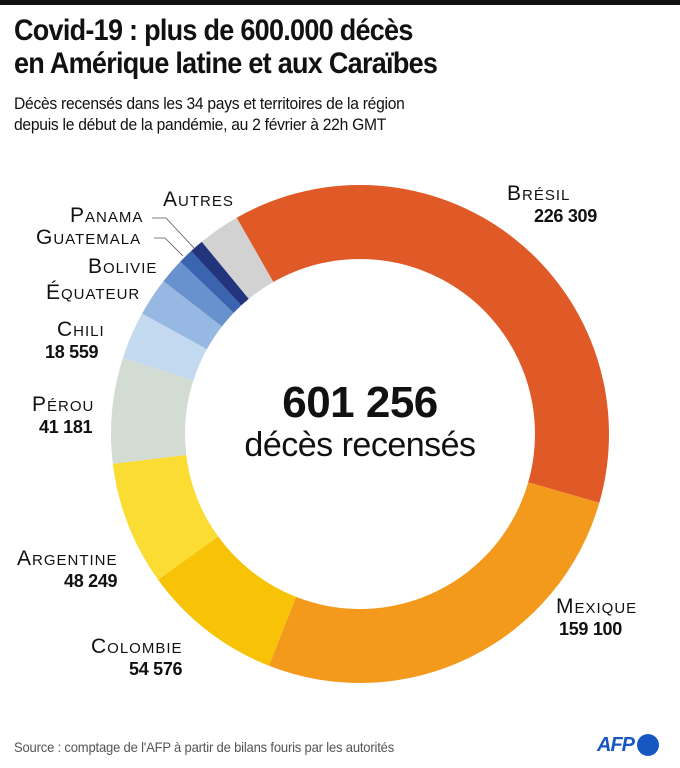 Image resolution: width=680 pixels, height=768 pixels. I want to click on label-value: 18 559, so click(72, 352).